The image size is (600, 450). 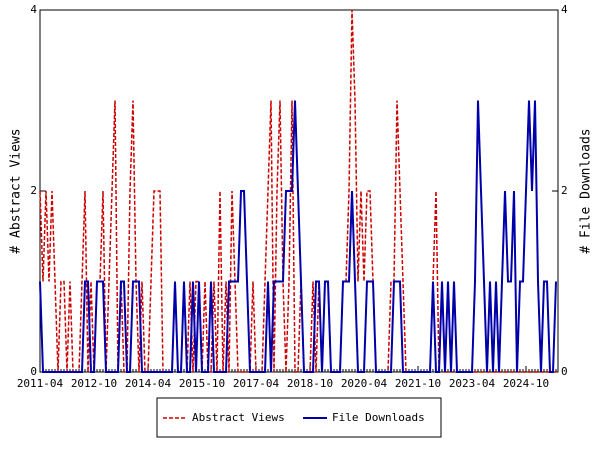 What do you see at coordinates (256, 383) in the screenshot?
I see `x-tick-label: 2017-04` at bounding box center [256, 383].